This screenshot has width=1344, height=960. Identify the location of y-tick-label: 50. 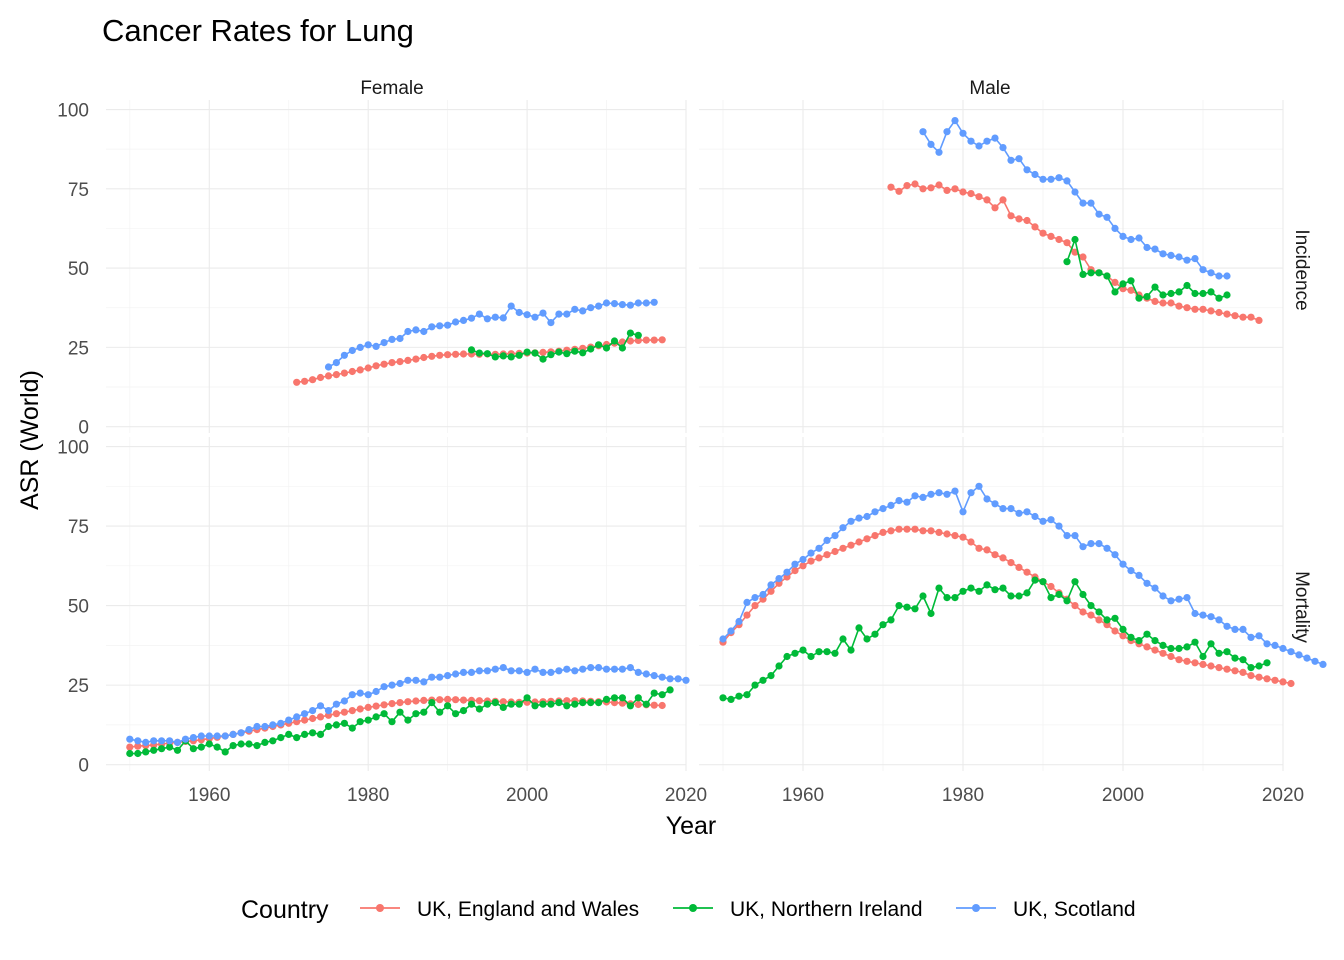
(78, 269).